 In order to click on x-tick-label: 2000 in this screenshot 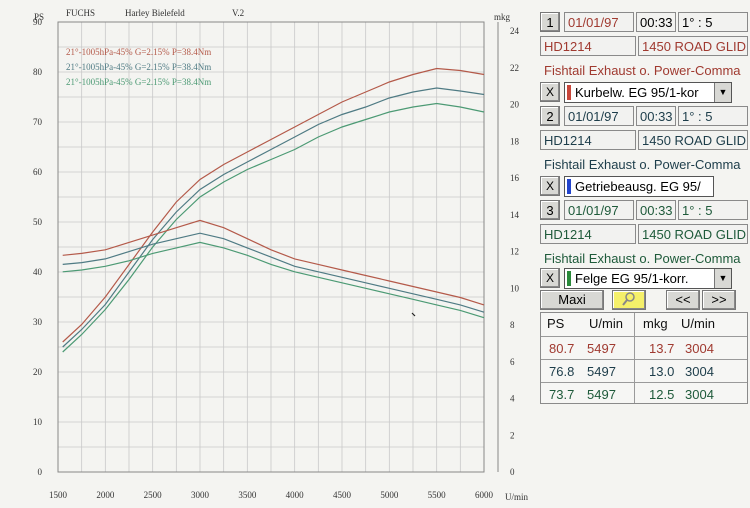, I will do `click(105, 495)`.